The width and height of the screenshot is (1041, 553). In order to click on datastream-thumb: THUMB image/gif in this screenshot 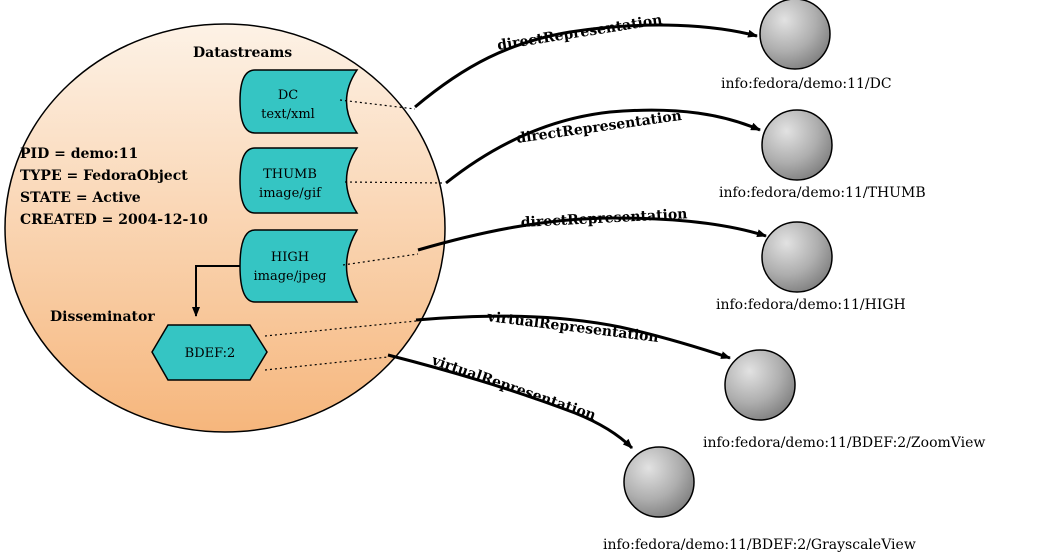, I will do `click(299, 180)`.